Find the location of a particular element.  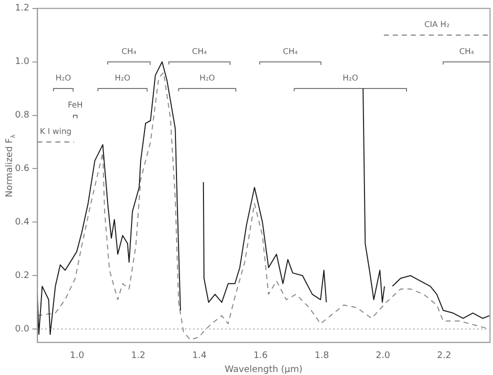

y-tick-label: 0.2 is located at coordinates (22, 275).